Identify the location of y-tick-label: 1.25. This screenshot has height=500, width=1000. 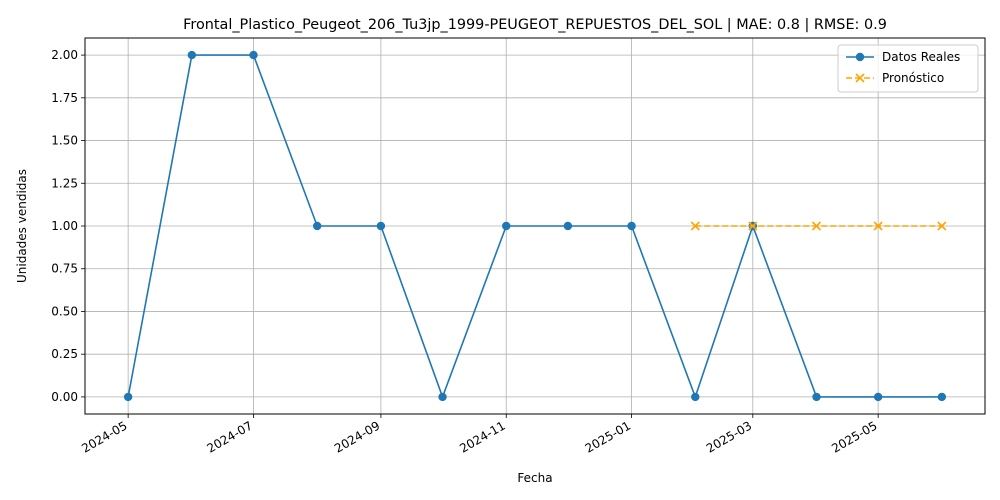
(64, 183).